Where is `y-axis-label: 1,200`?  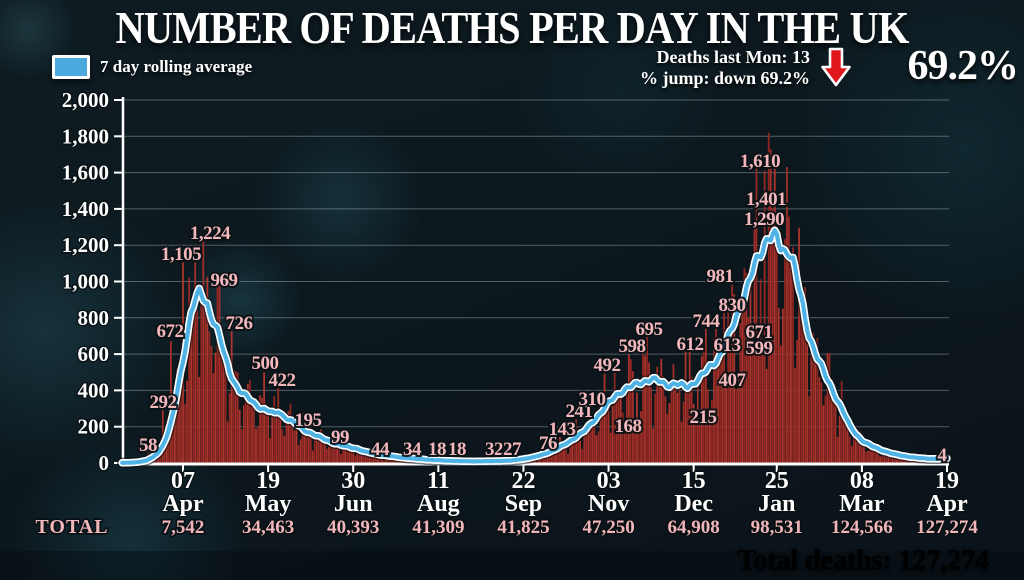
y-axis-label: 1,200 is located at coordinates (85, 245).